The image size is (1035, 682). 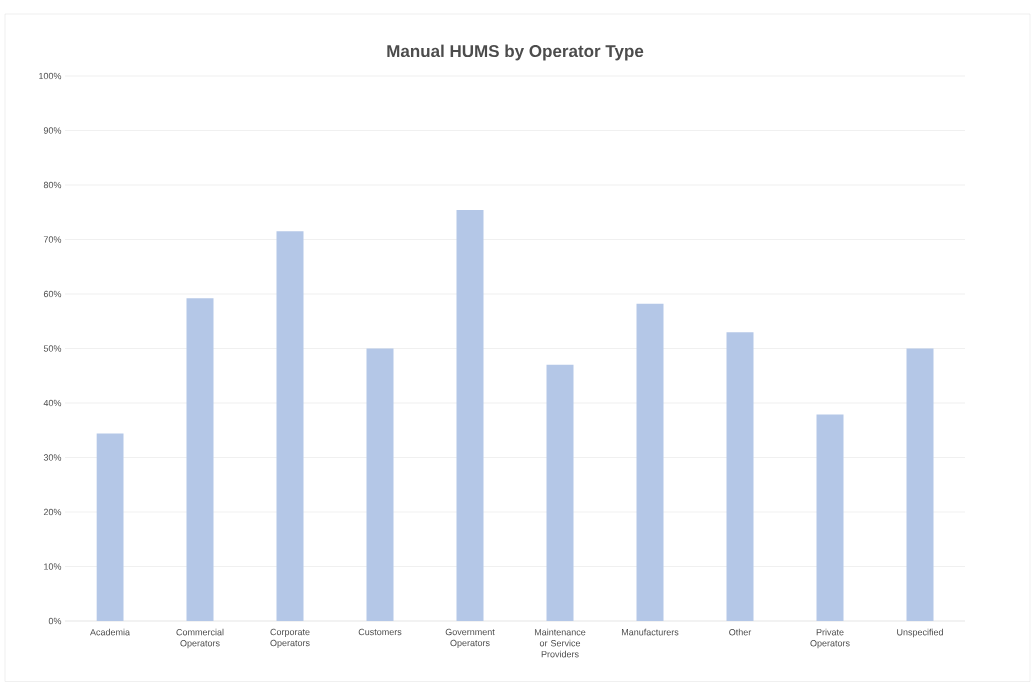 What do you see at coordinates (515, 52) in the screenshot?
I see `chart-title: Manual HUMS by Operator Type` at bounding box center [515, 52].